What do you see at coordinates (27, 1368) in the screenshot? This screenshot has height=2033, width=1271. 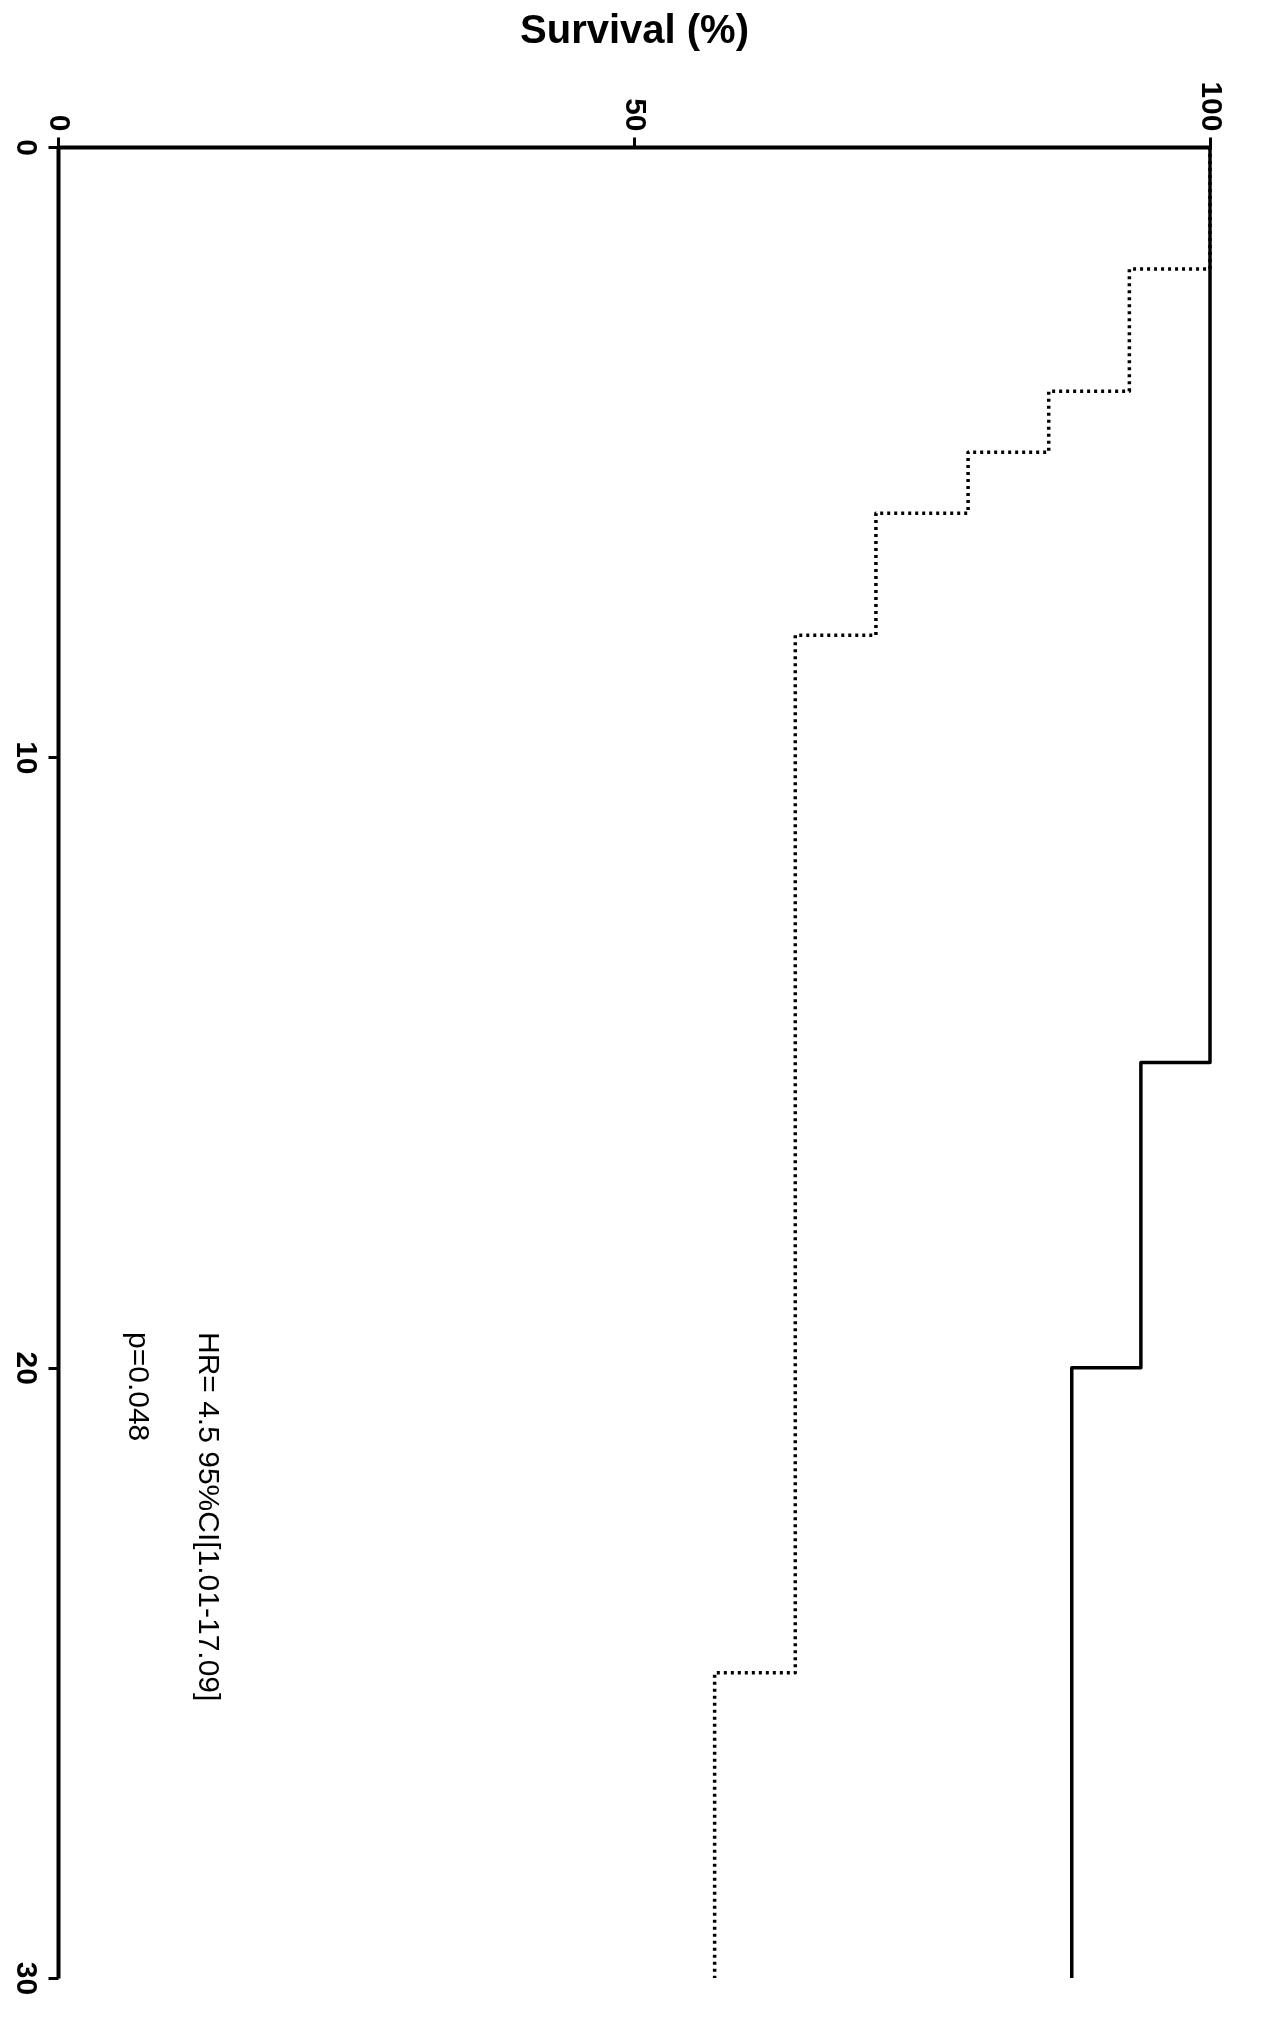 I see `y-tick-label: 20` at bounding box center [27, 1368].